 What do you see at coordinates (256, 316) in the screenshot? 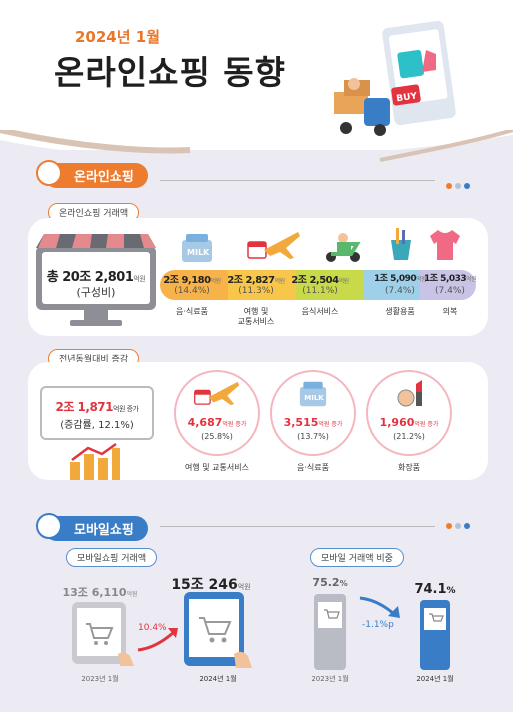
I see `category-name: 여행 및 교통서비스` at bounding box center [256, 316].